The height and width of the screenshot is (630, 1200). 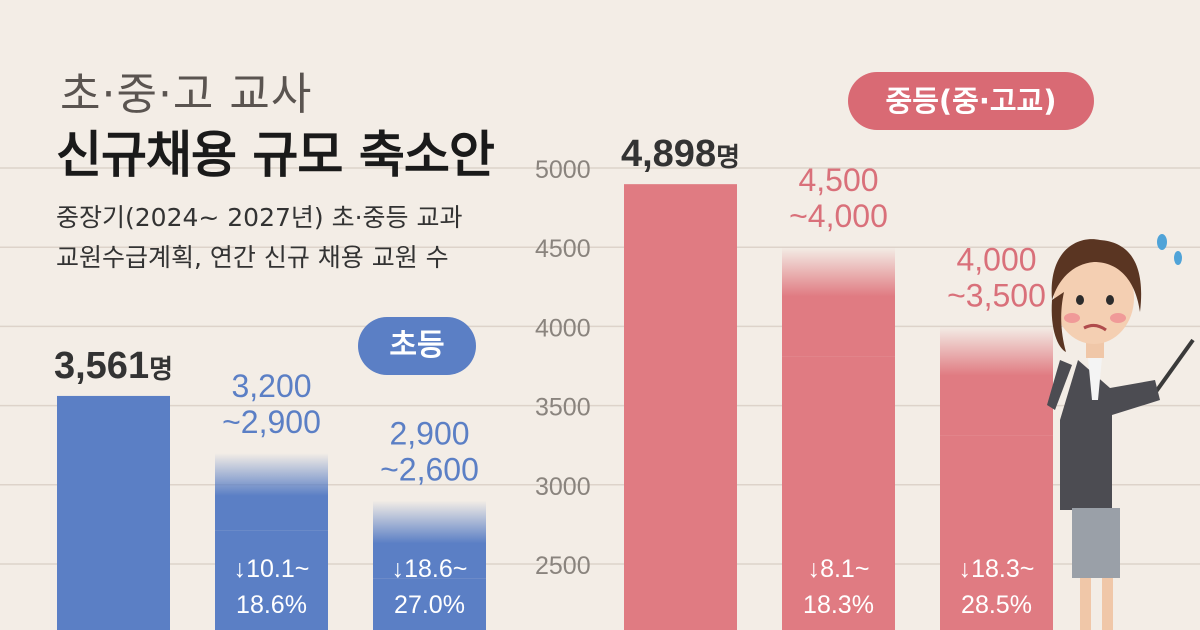 I want to click on elementary-change-label-top: ↓10.1~, so click(x=272, y=569).